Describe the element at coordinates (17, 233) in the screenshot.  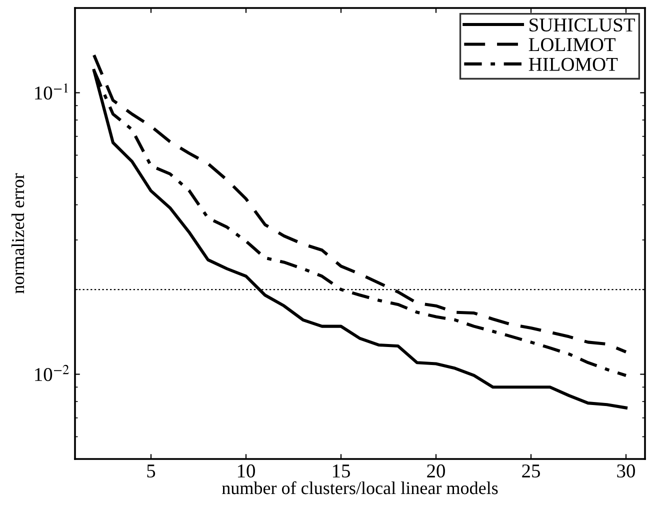
I see `y-axis-title: normalized error` at that location.